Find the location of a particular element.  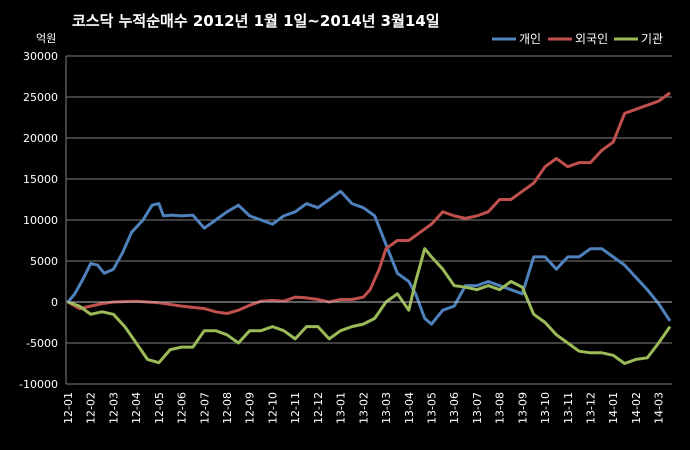

x-tick-label: 13-02 is located at coordinates (363, 408).